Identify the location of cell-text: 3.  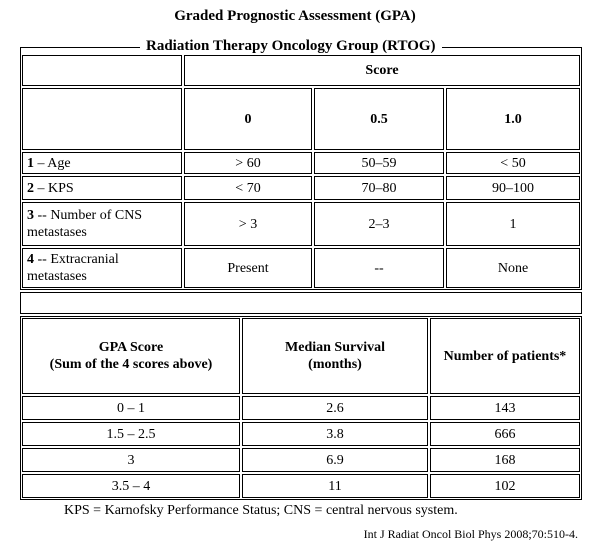
(131, 460).